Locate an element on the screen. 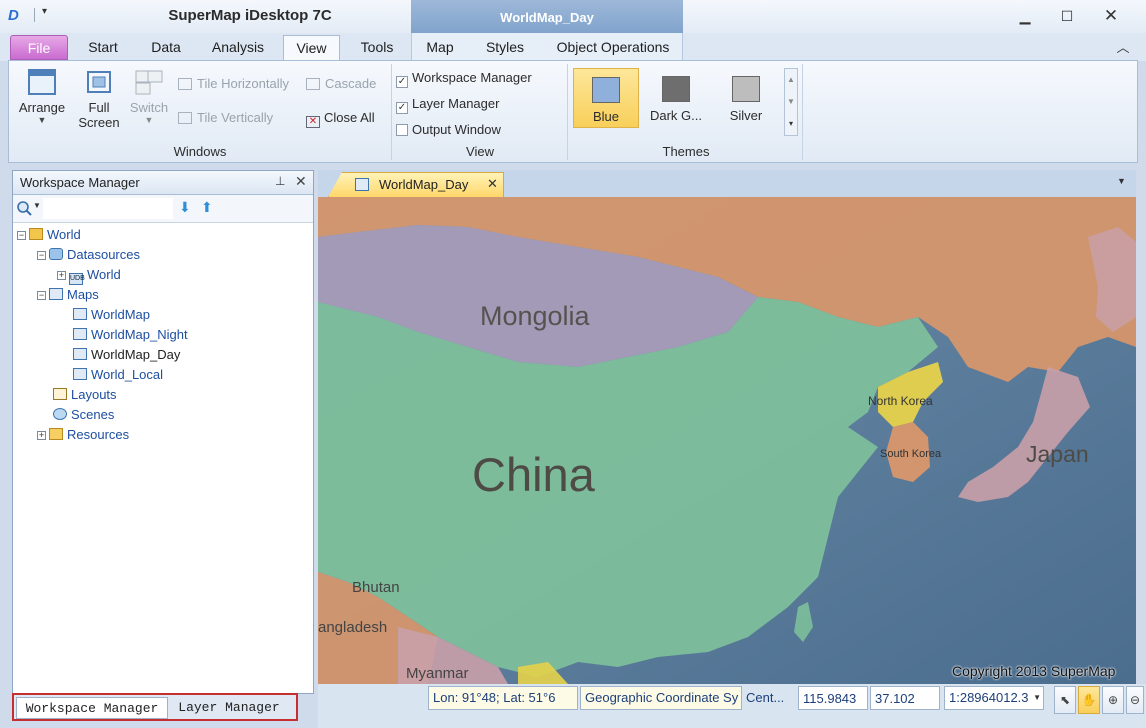  arrange-button: Arrange ▼ is located at coordinates (42, 103).